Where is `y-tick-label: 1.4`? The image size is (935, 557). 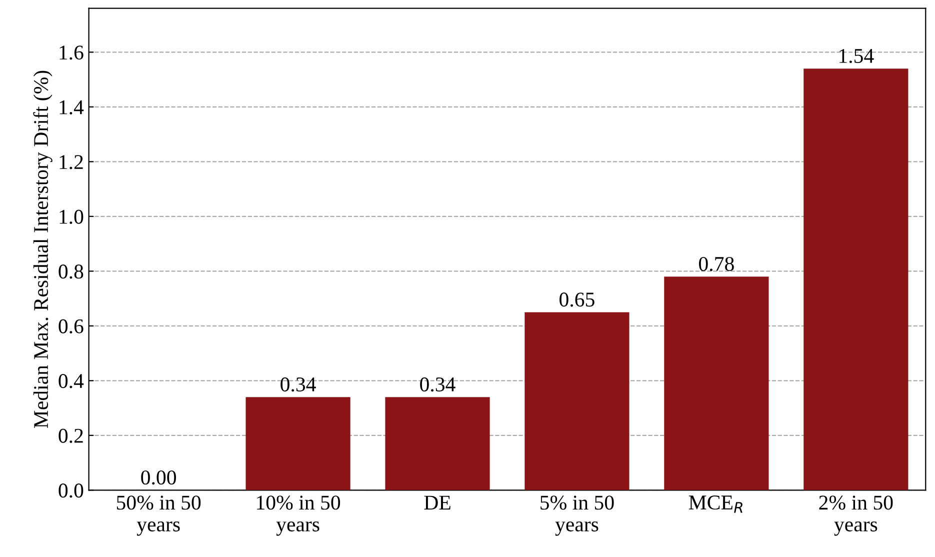
y-tick-label: 1.4 is located at coordinates (72, 107).